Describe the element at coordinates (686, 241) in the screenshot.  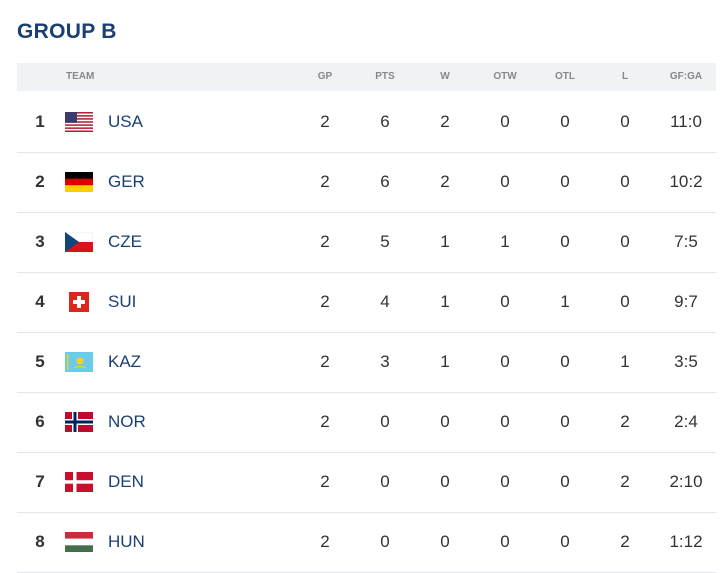
I see `stat-cell: 7:5` at that location.